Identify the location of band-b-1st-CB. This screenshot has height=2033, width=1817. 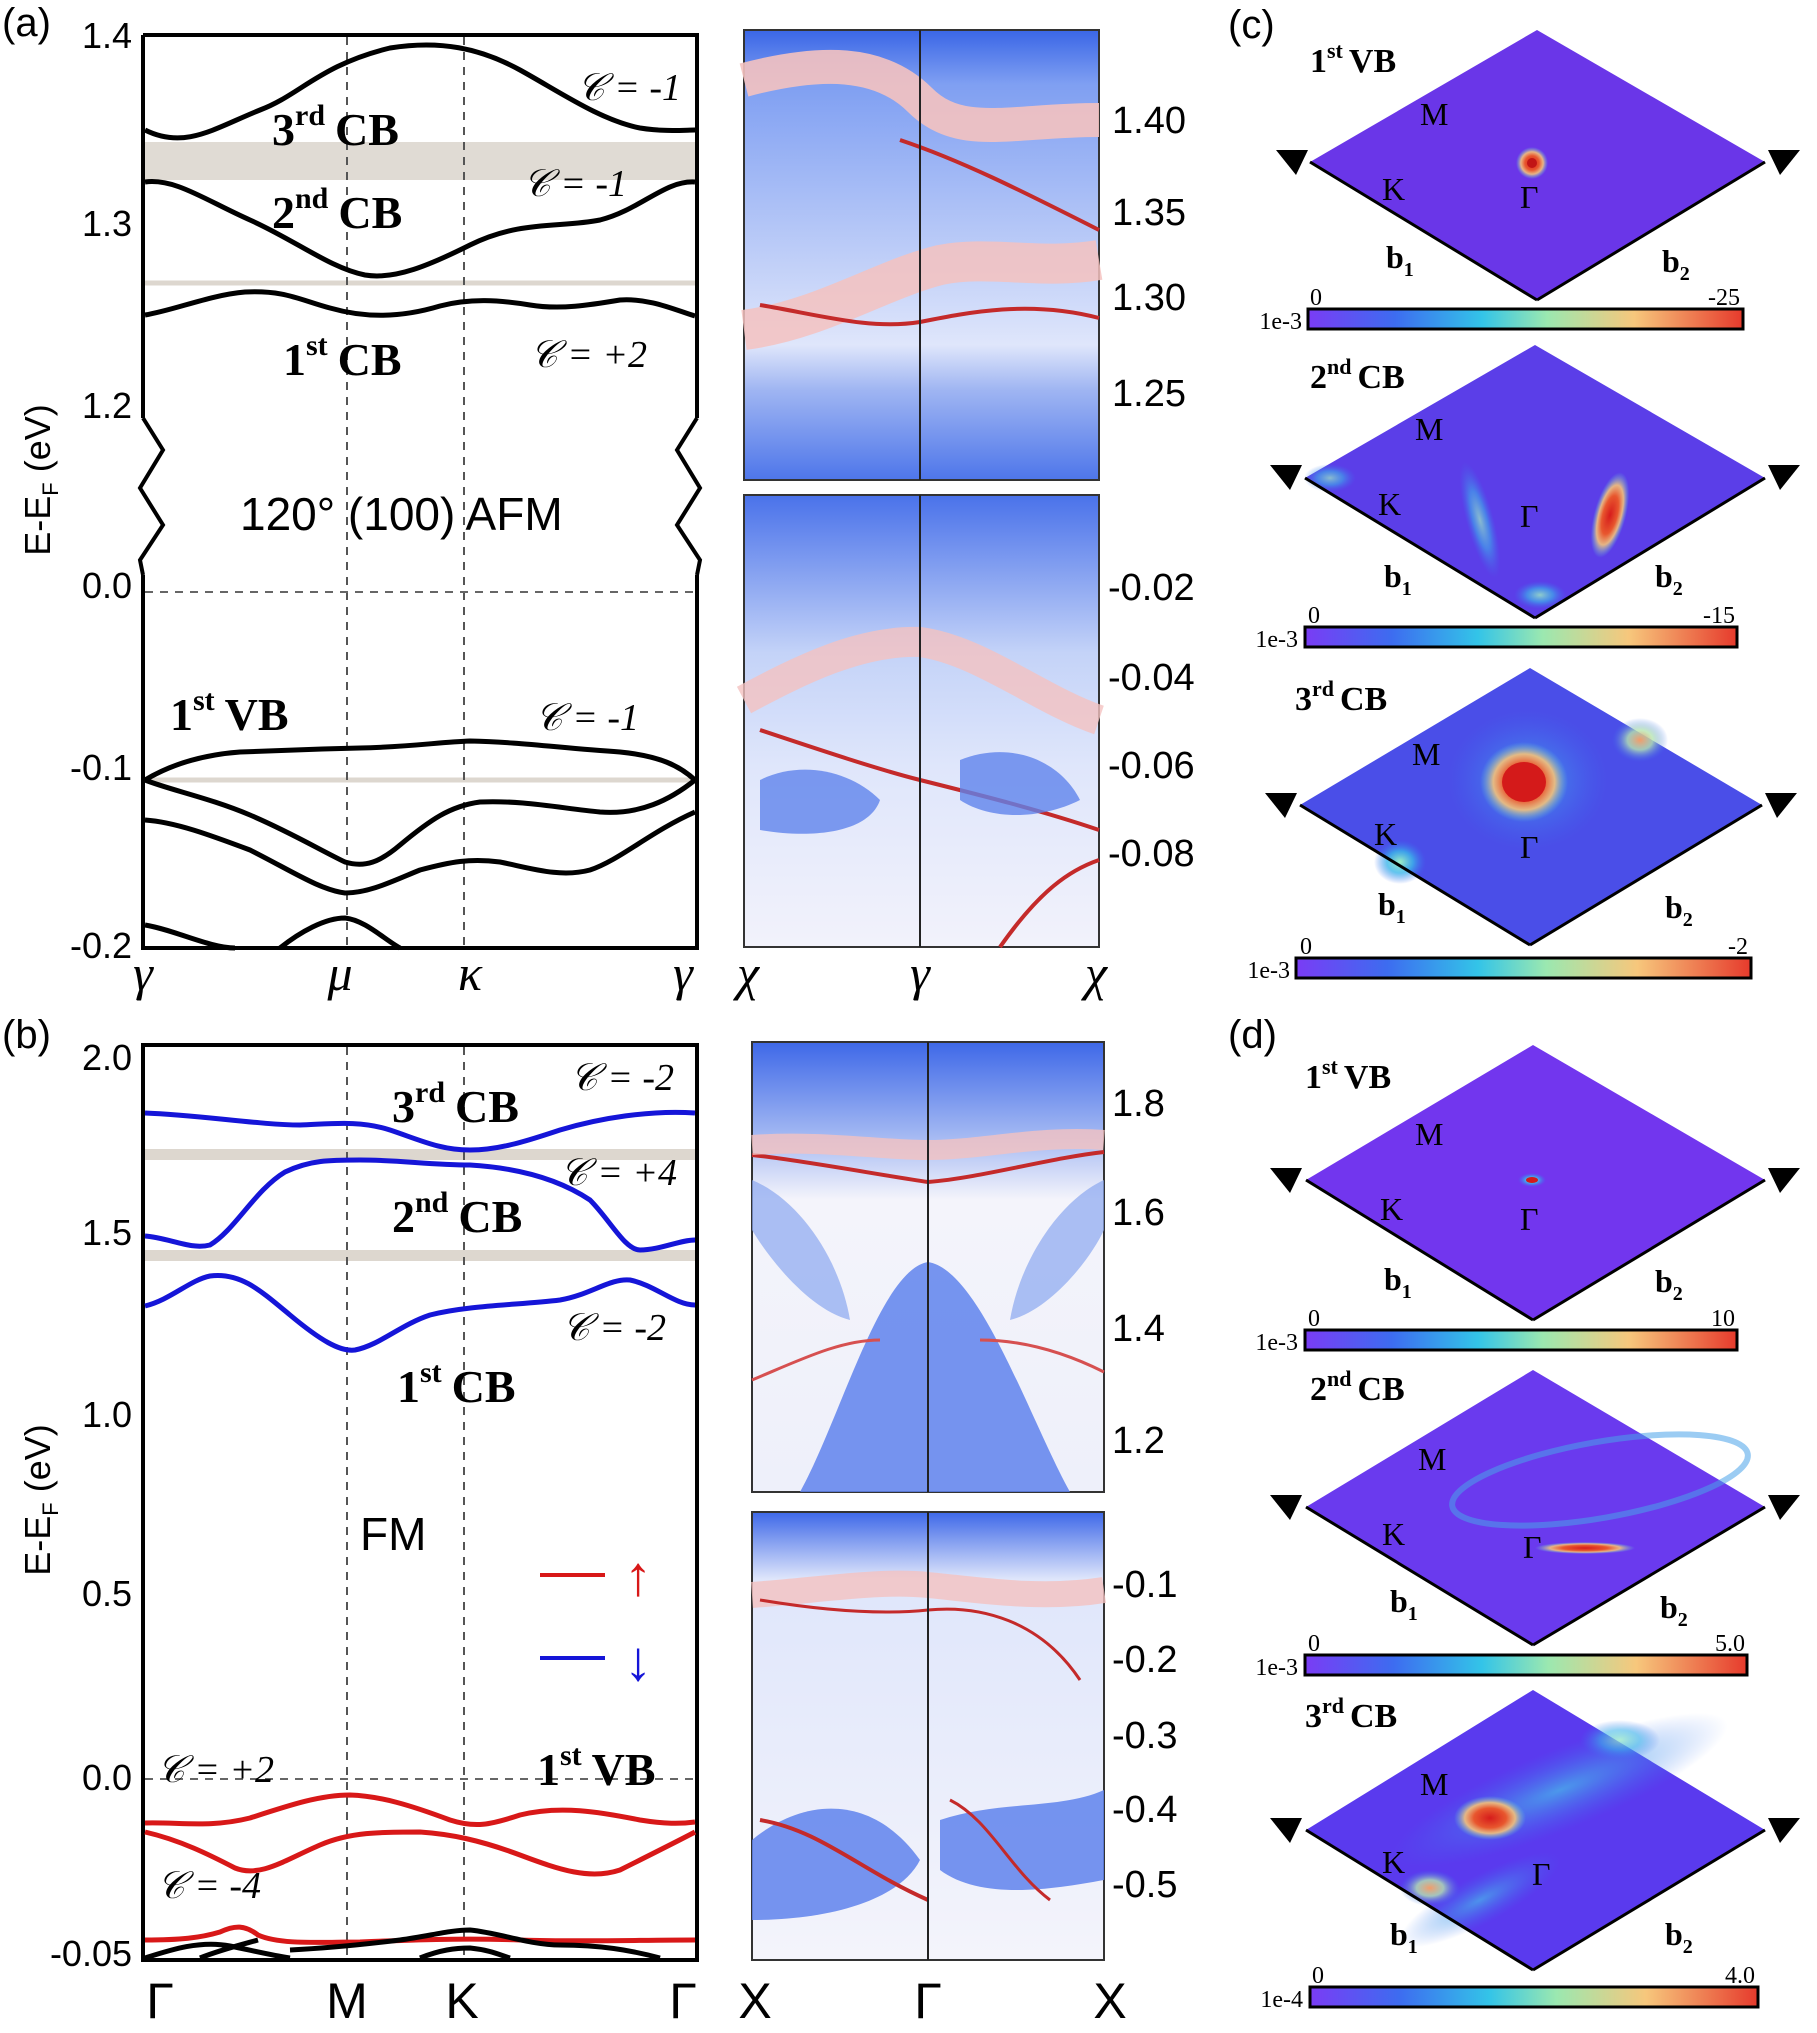
(420, 1312).